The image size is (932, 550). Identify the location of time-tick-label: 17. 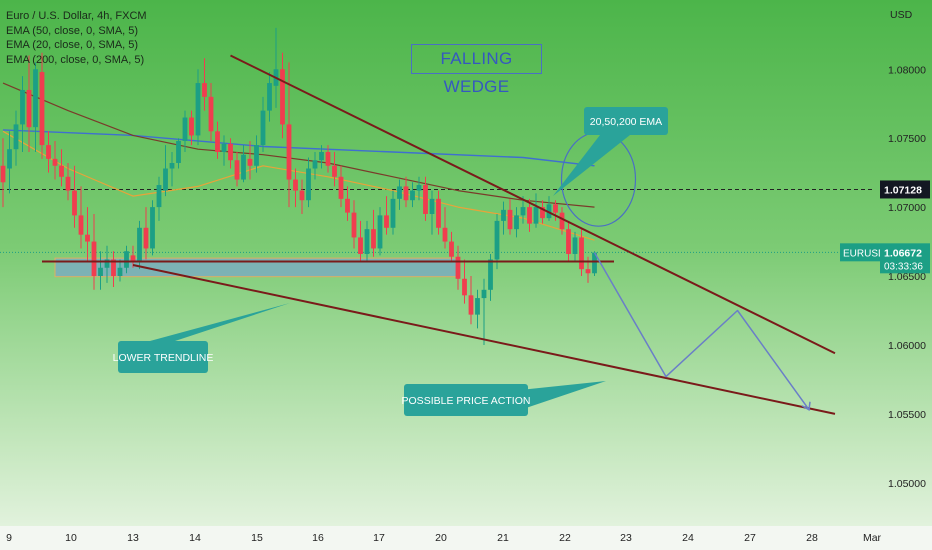
(379, 538).